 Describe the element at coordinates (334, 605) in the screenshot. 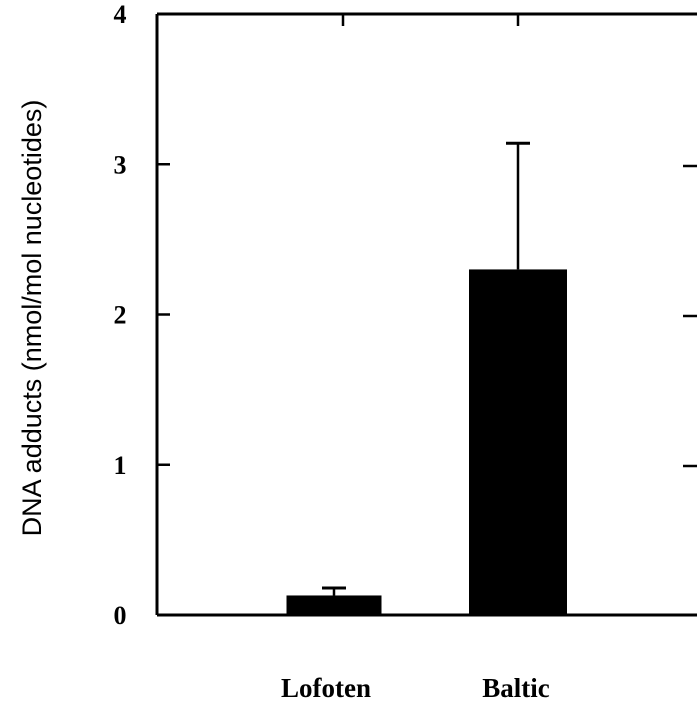

I see `bar-lofoten` at that location.